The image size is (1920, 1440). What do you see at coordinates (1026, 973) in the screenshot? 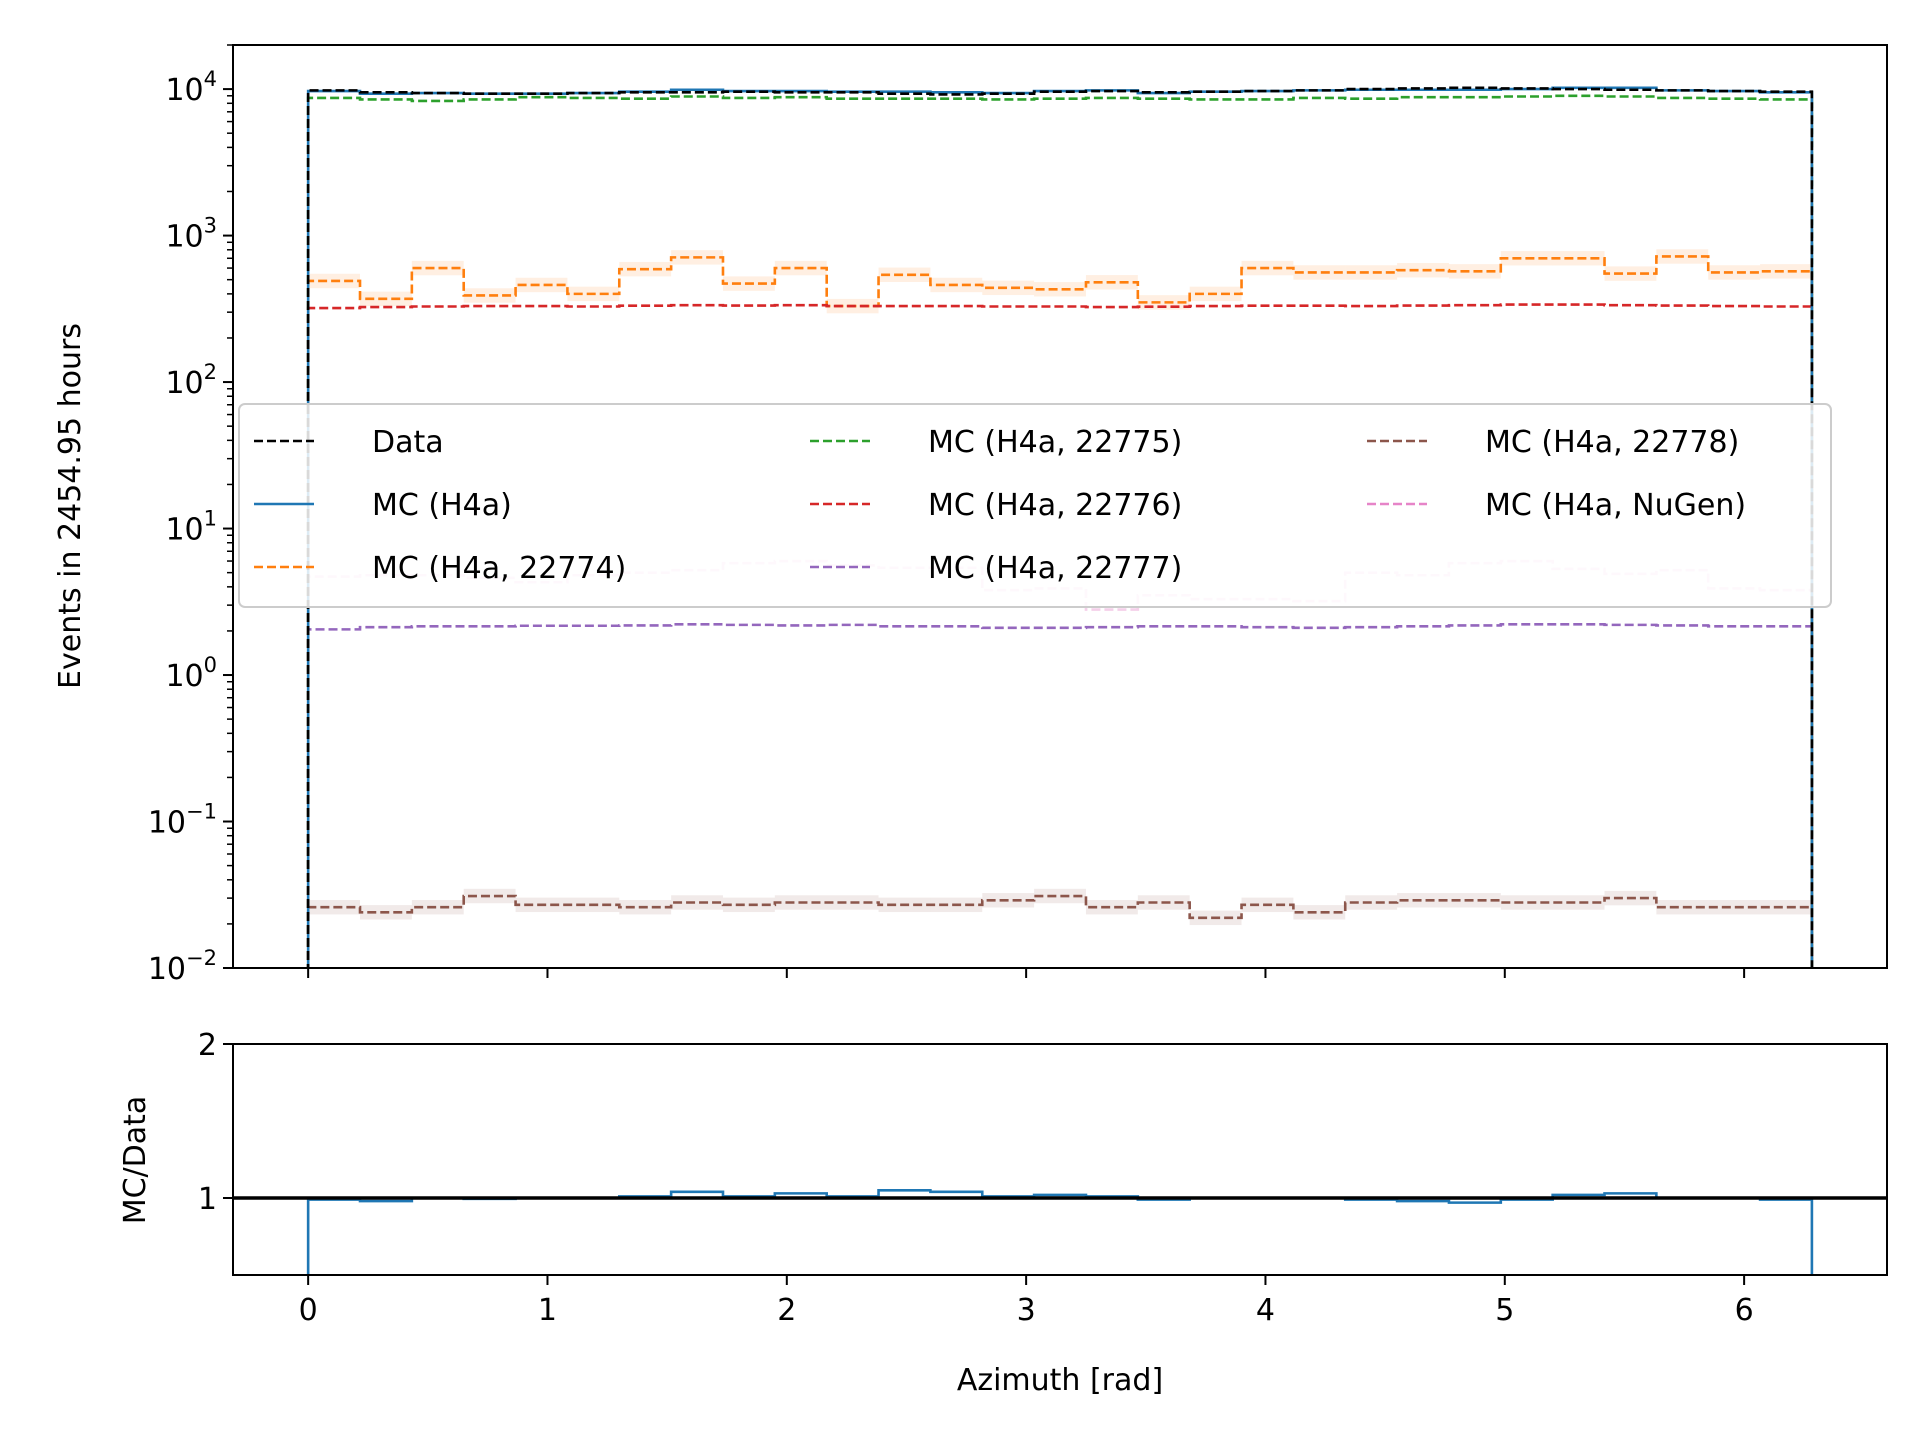
I see `top-x-ticks` at bounding box center [1026, 973].